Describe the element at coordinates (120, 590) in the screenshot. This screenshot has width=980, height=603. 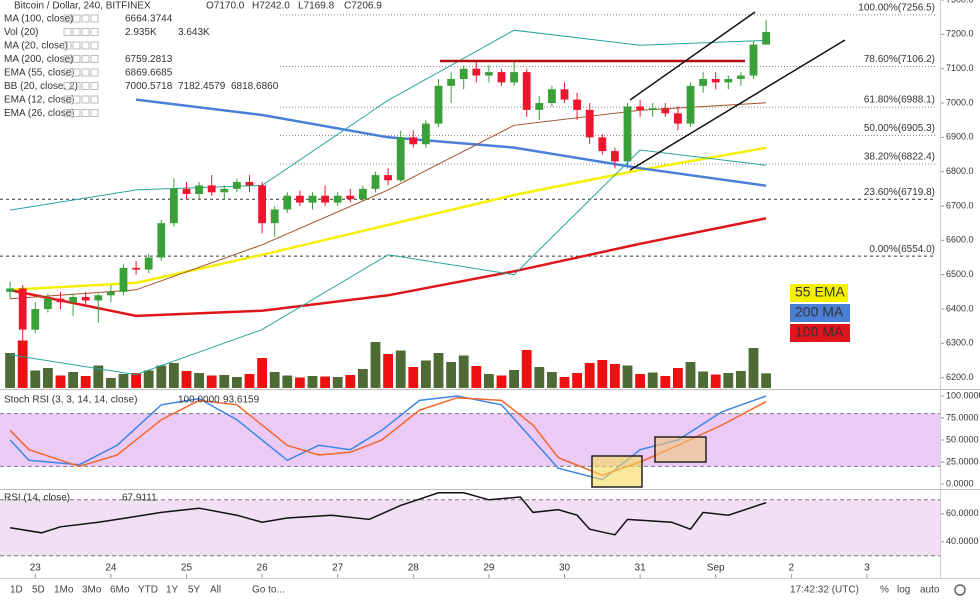
I see `range-button: 6Mo` at that location.